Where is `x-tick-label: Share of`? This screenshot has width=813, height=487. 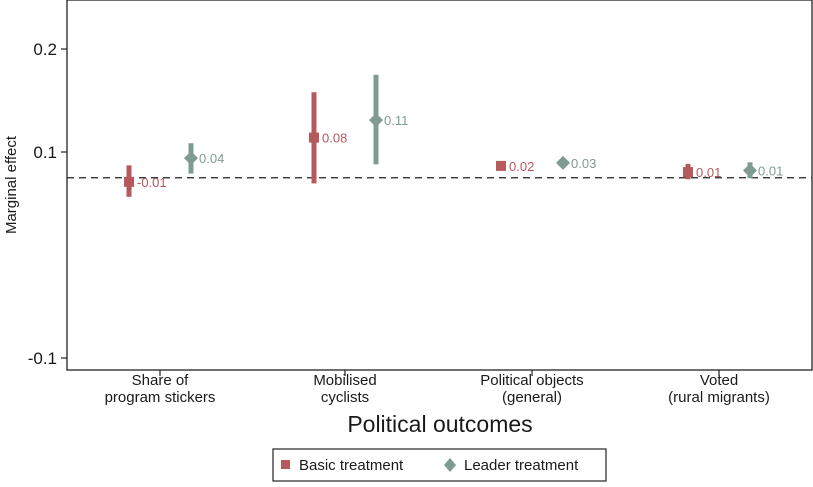
x-tick-label: Share of is located at coordinates (161, 380).